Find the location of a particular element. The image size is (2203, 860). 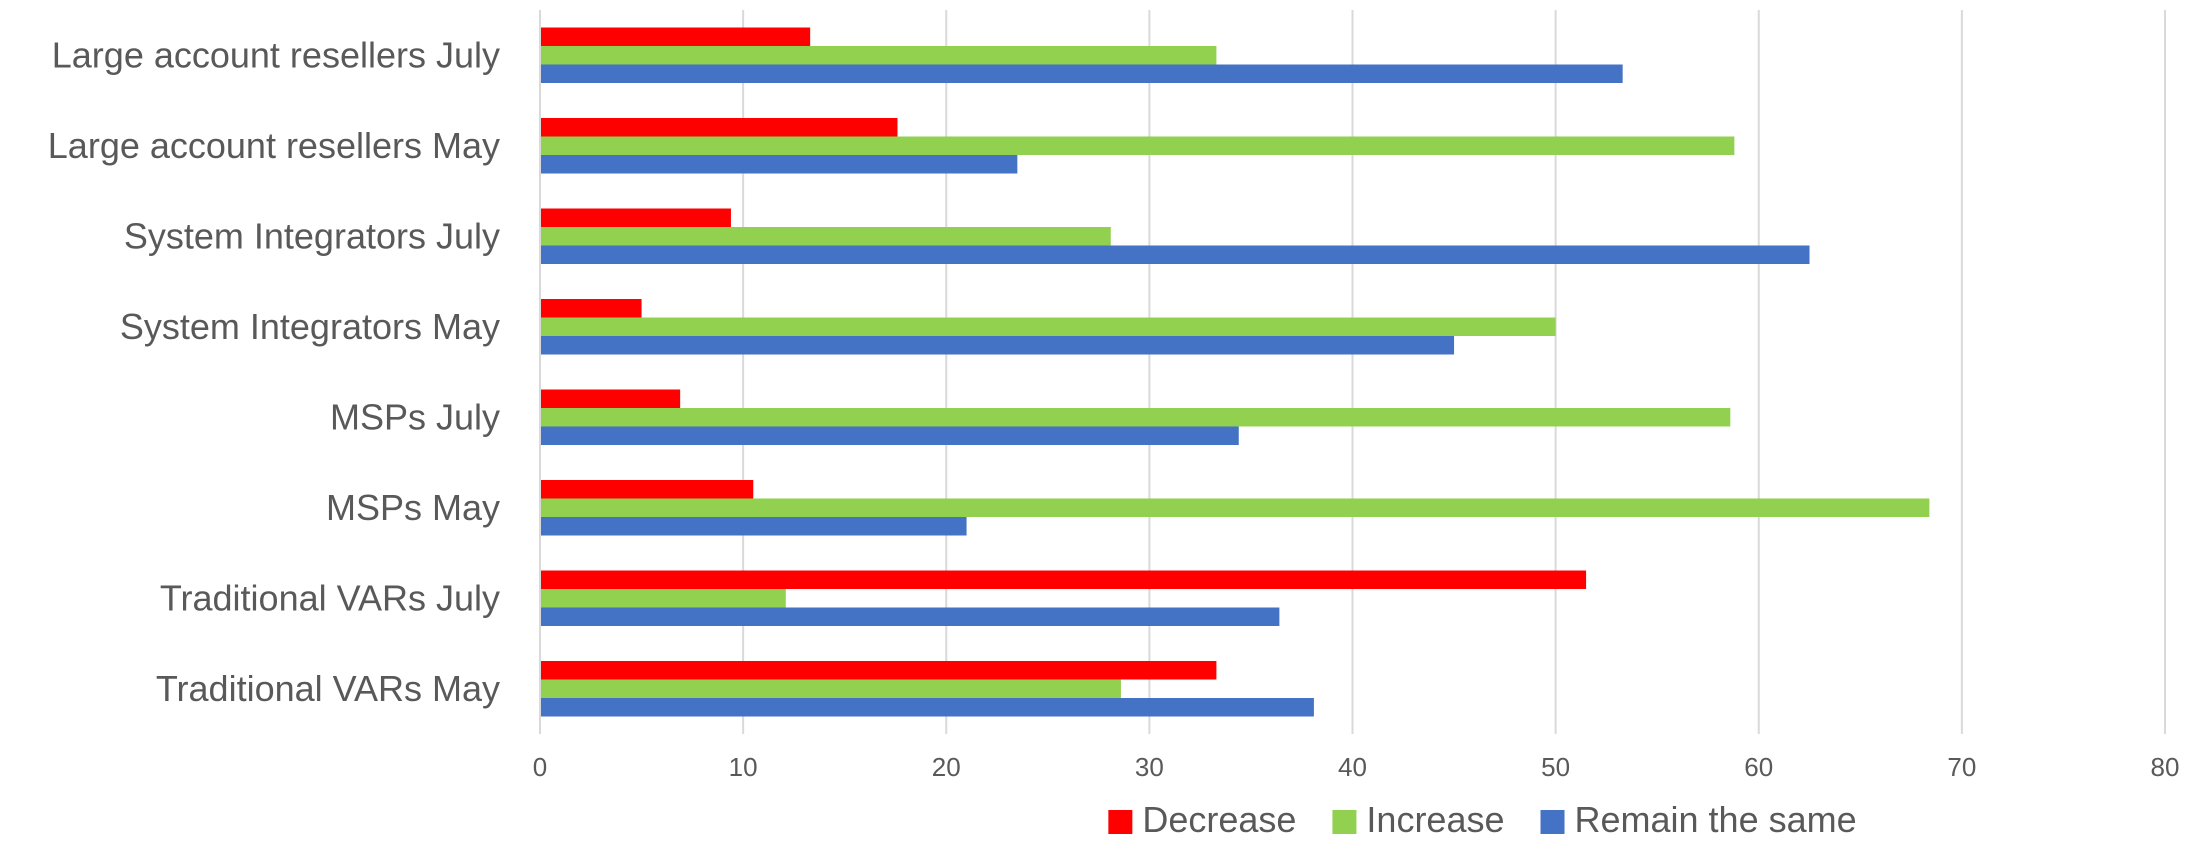

category-label: Traditional VARs July is located at coordinates (330, 597).